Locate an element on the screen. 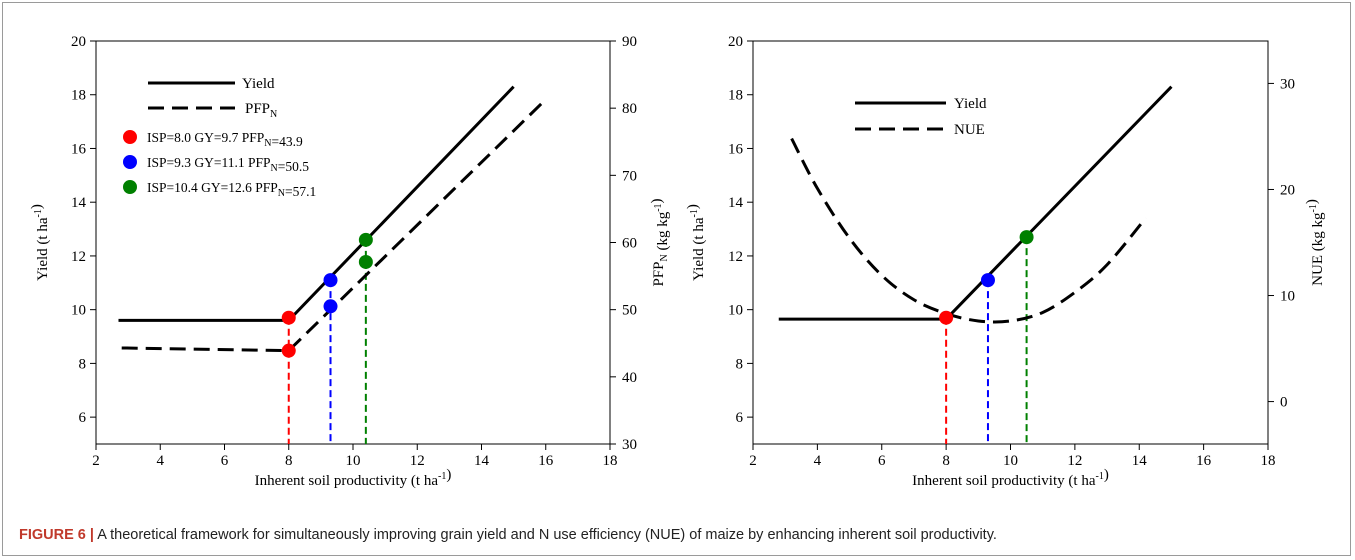  series-line-pfpn is located at coordinates (334, 225).